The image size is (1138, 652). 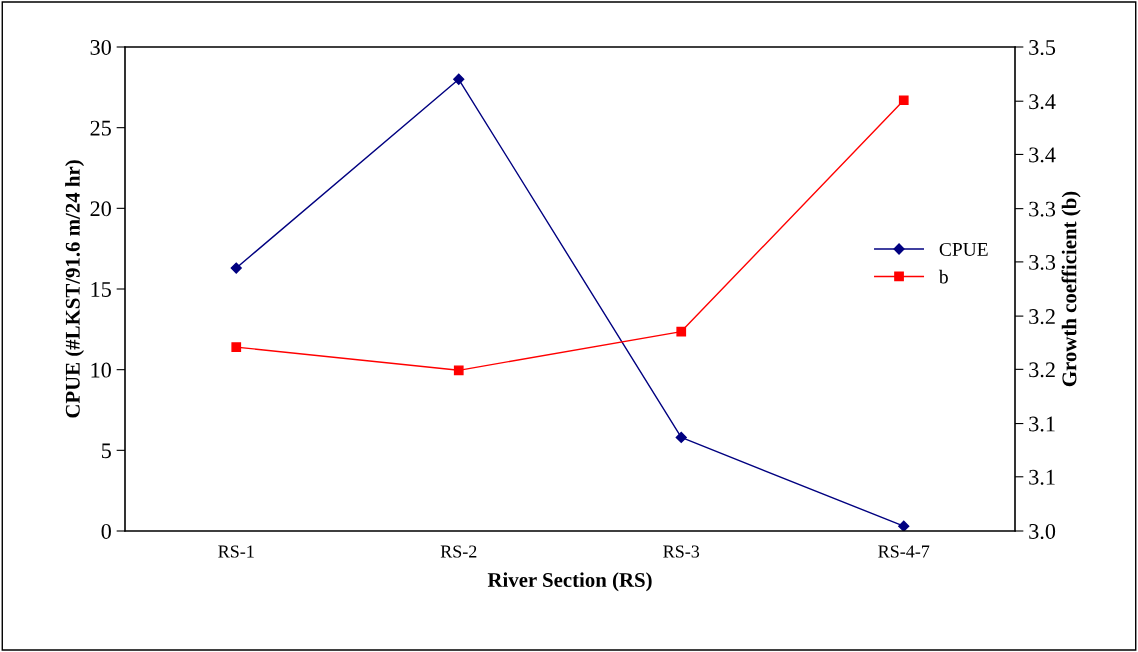 I want to click on x-tick-label: RS-4-7, so click(x=904, y=551).